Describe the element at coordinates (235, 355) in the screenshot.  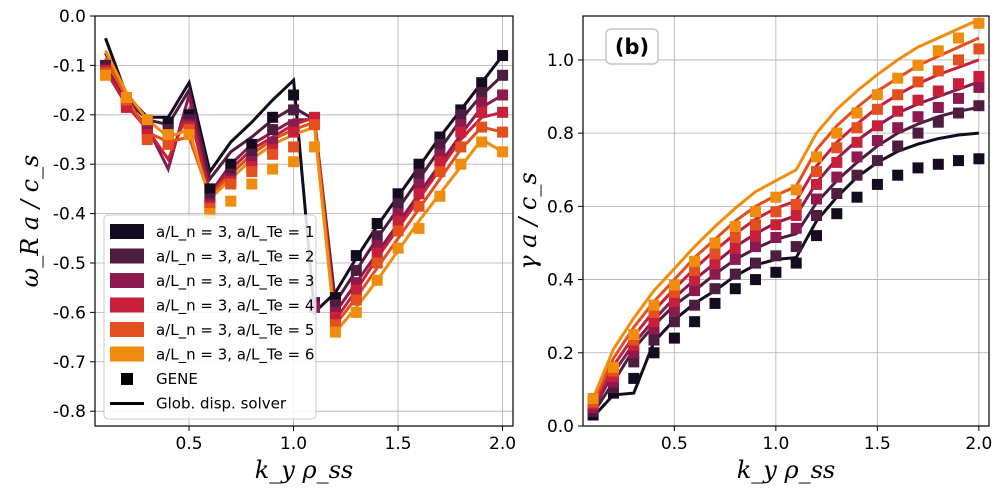
I see `legend-label: a/L_n = 3, a/L_Te = 6` at that location.